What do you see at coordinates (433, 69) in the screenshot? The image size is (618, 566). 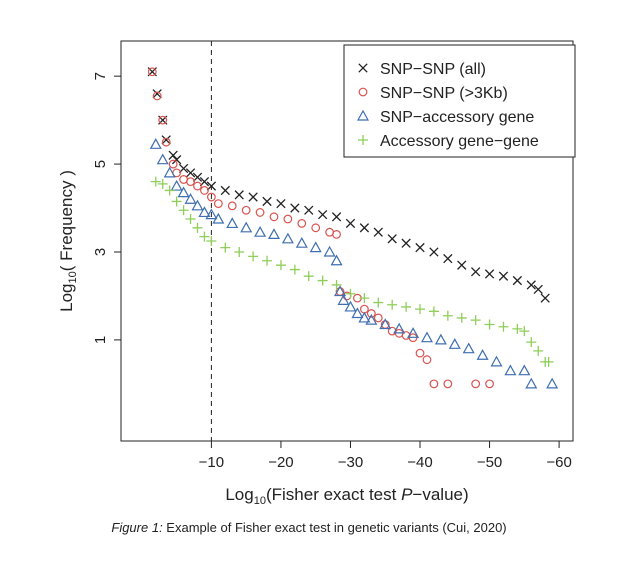 I see `legend-label-1: SNP−SNP (all)` at bounding box center [433, 69].